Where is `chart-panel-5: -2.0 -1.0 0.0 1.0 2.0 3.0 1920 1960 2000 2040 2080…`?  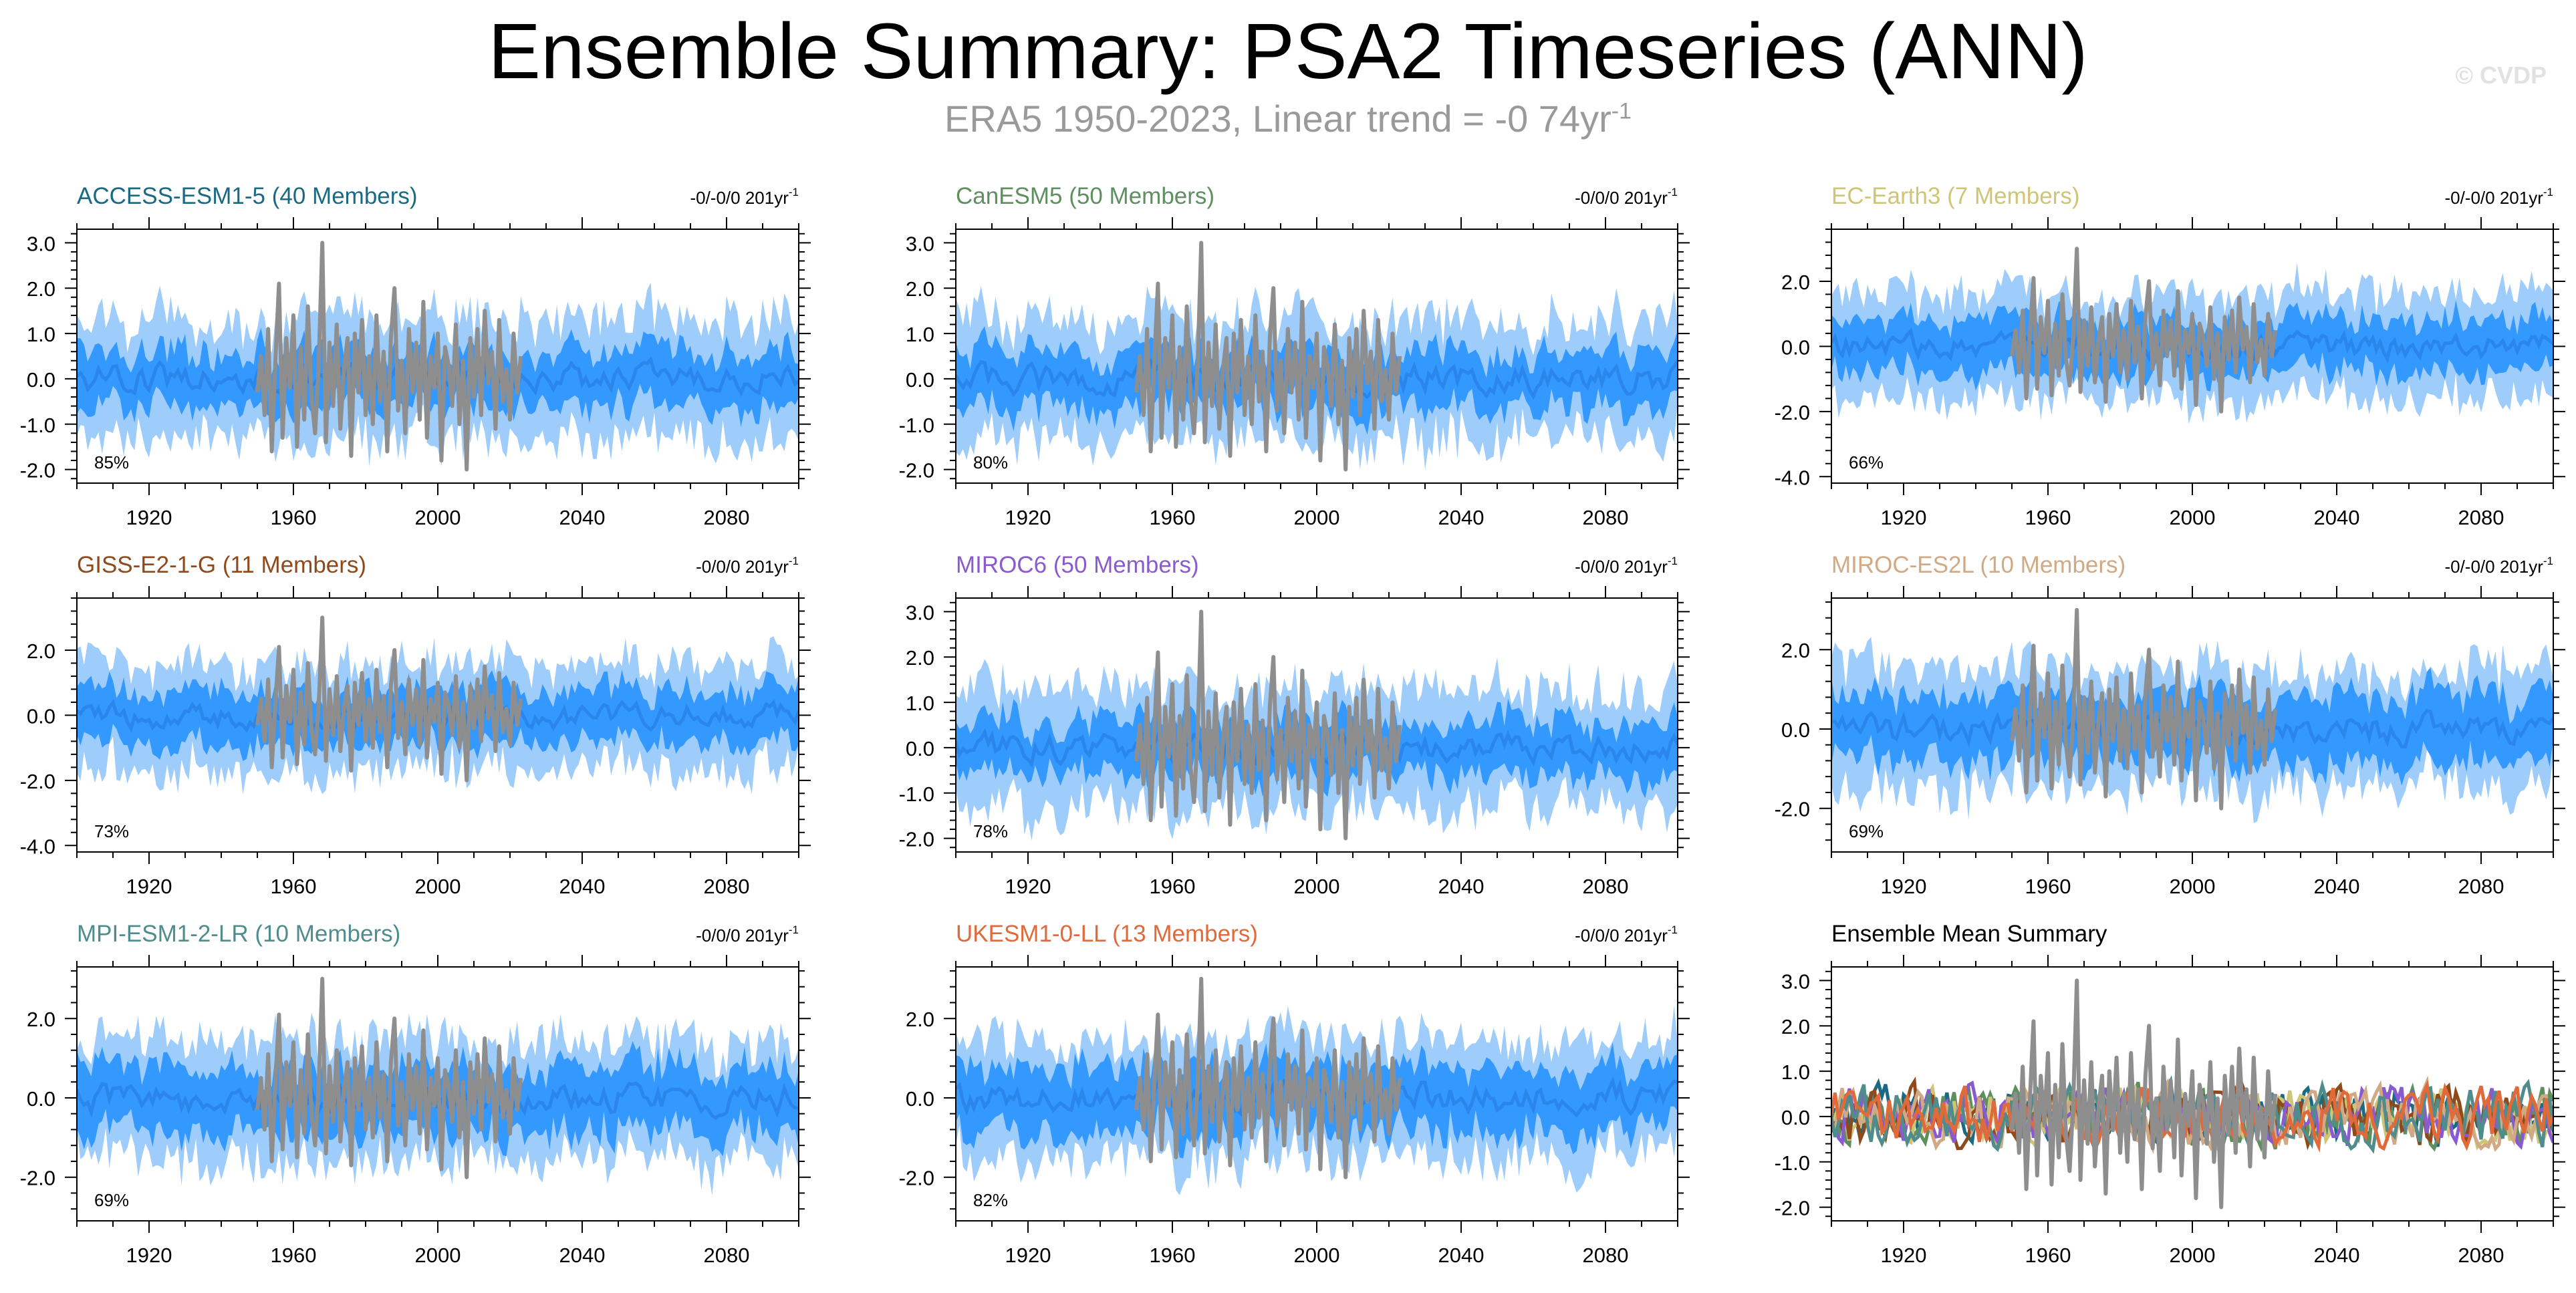 chart-panel-5: -2.0 -1.0 0.0 1.0 2.0 3.0 1920 1960 2000 2040 2080… is located at coordinates (1294, 725).